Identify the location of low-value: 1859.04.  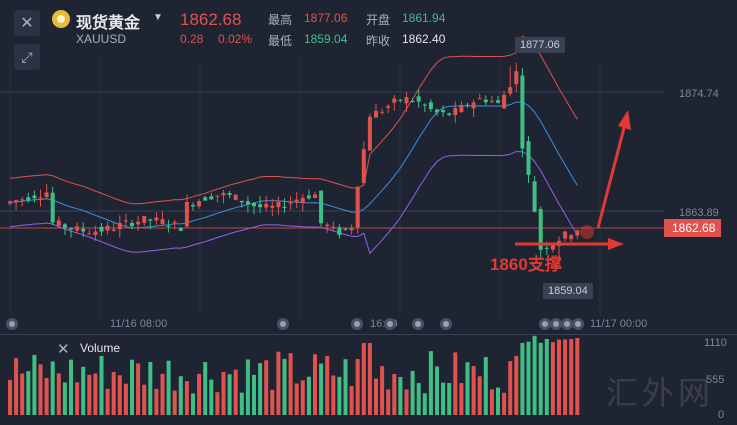
(326, 39).